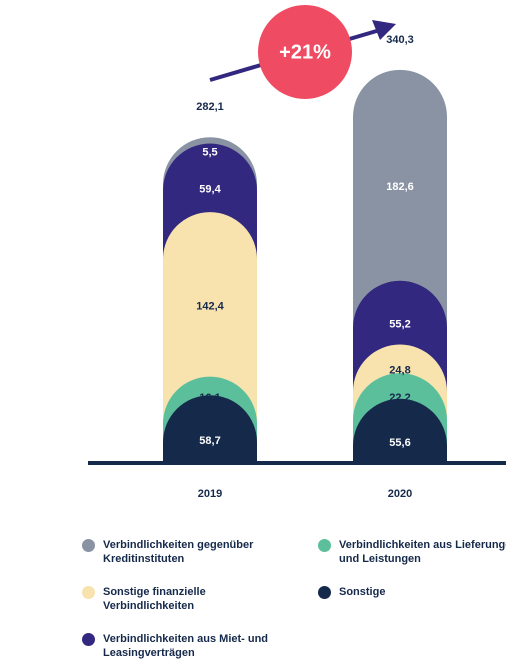 This screenshot has width=506, height=665. What do you see at coordinates (384, 30) in the screenshot?
I see `arrow-head` at bounding box center [384, 30].